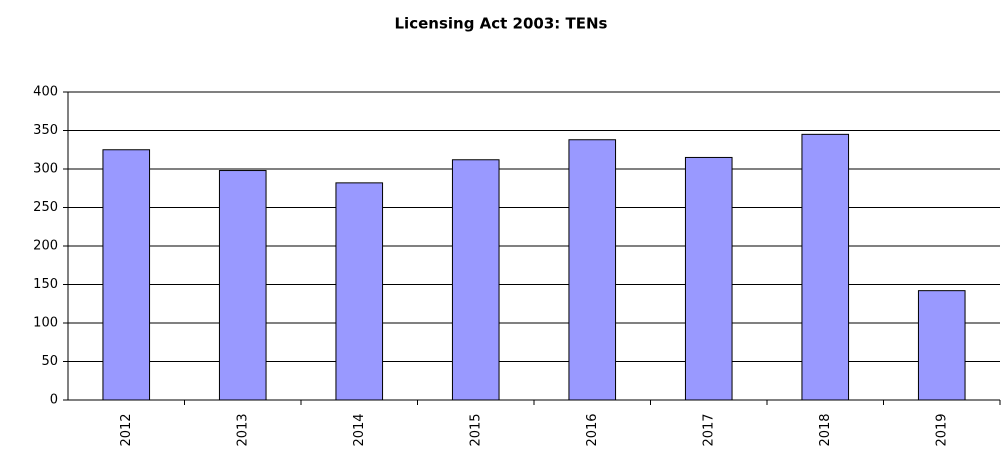 This screenshot has width=1003, height=466. I want to click on x-tick-label: 2012, so click(126, 429).